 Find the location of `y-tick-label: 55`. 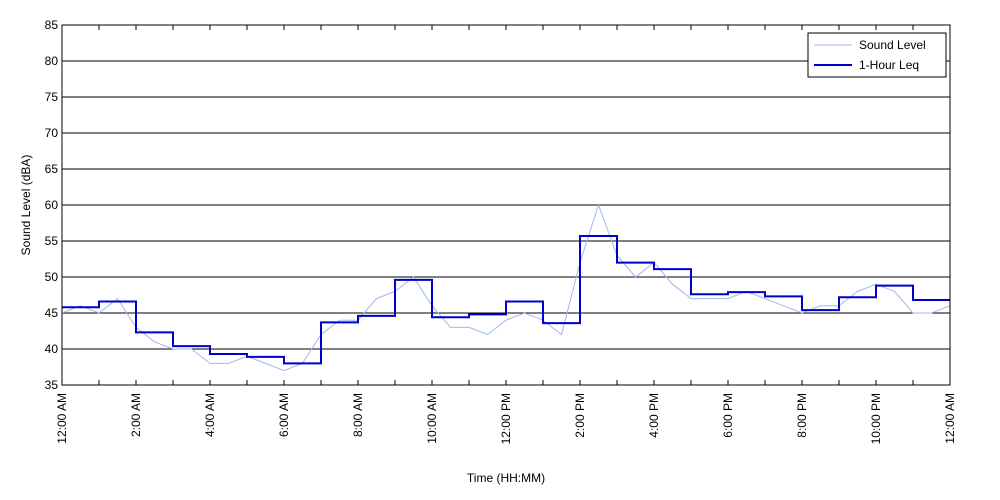

y-tick-label: 55 is located at coordinates (52, 241).